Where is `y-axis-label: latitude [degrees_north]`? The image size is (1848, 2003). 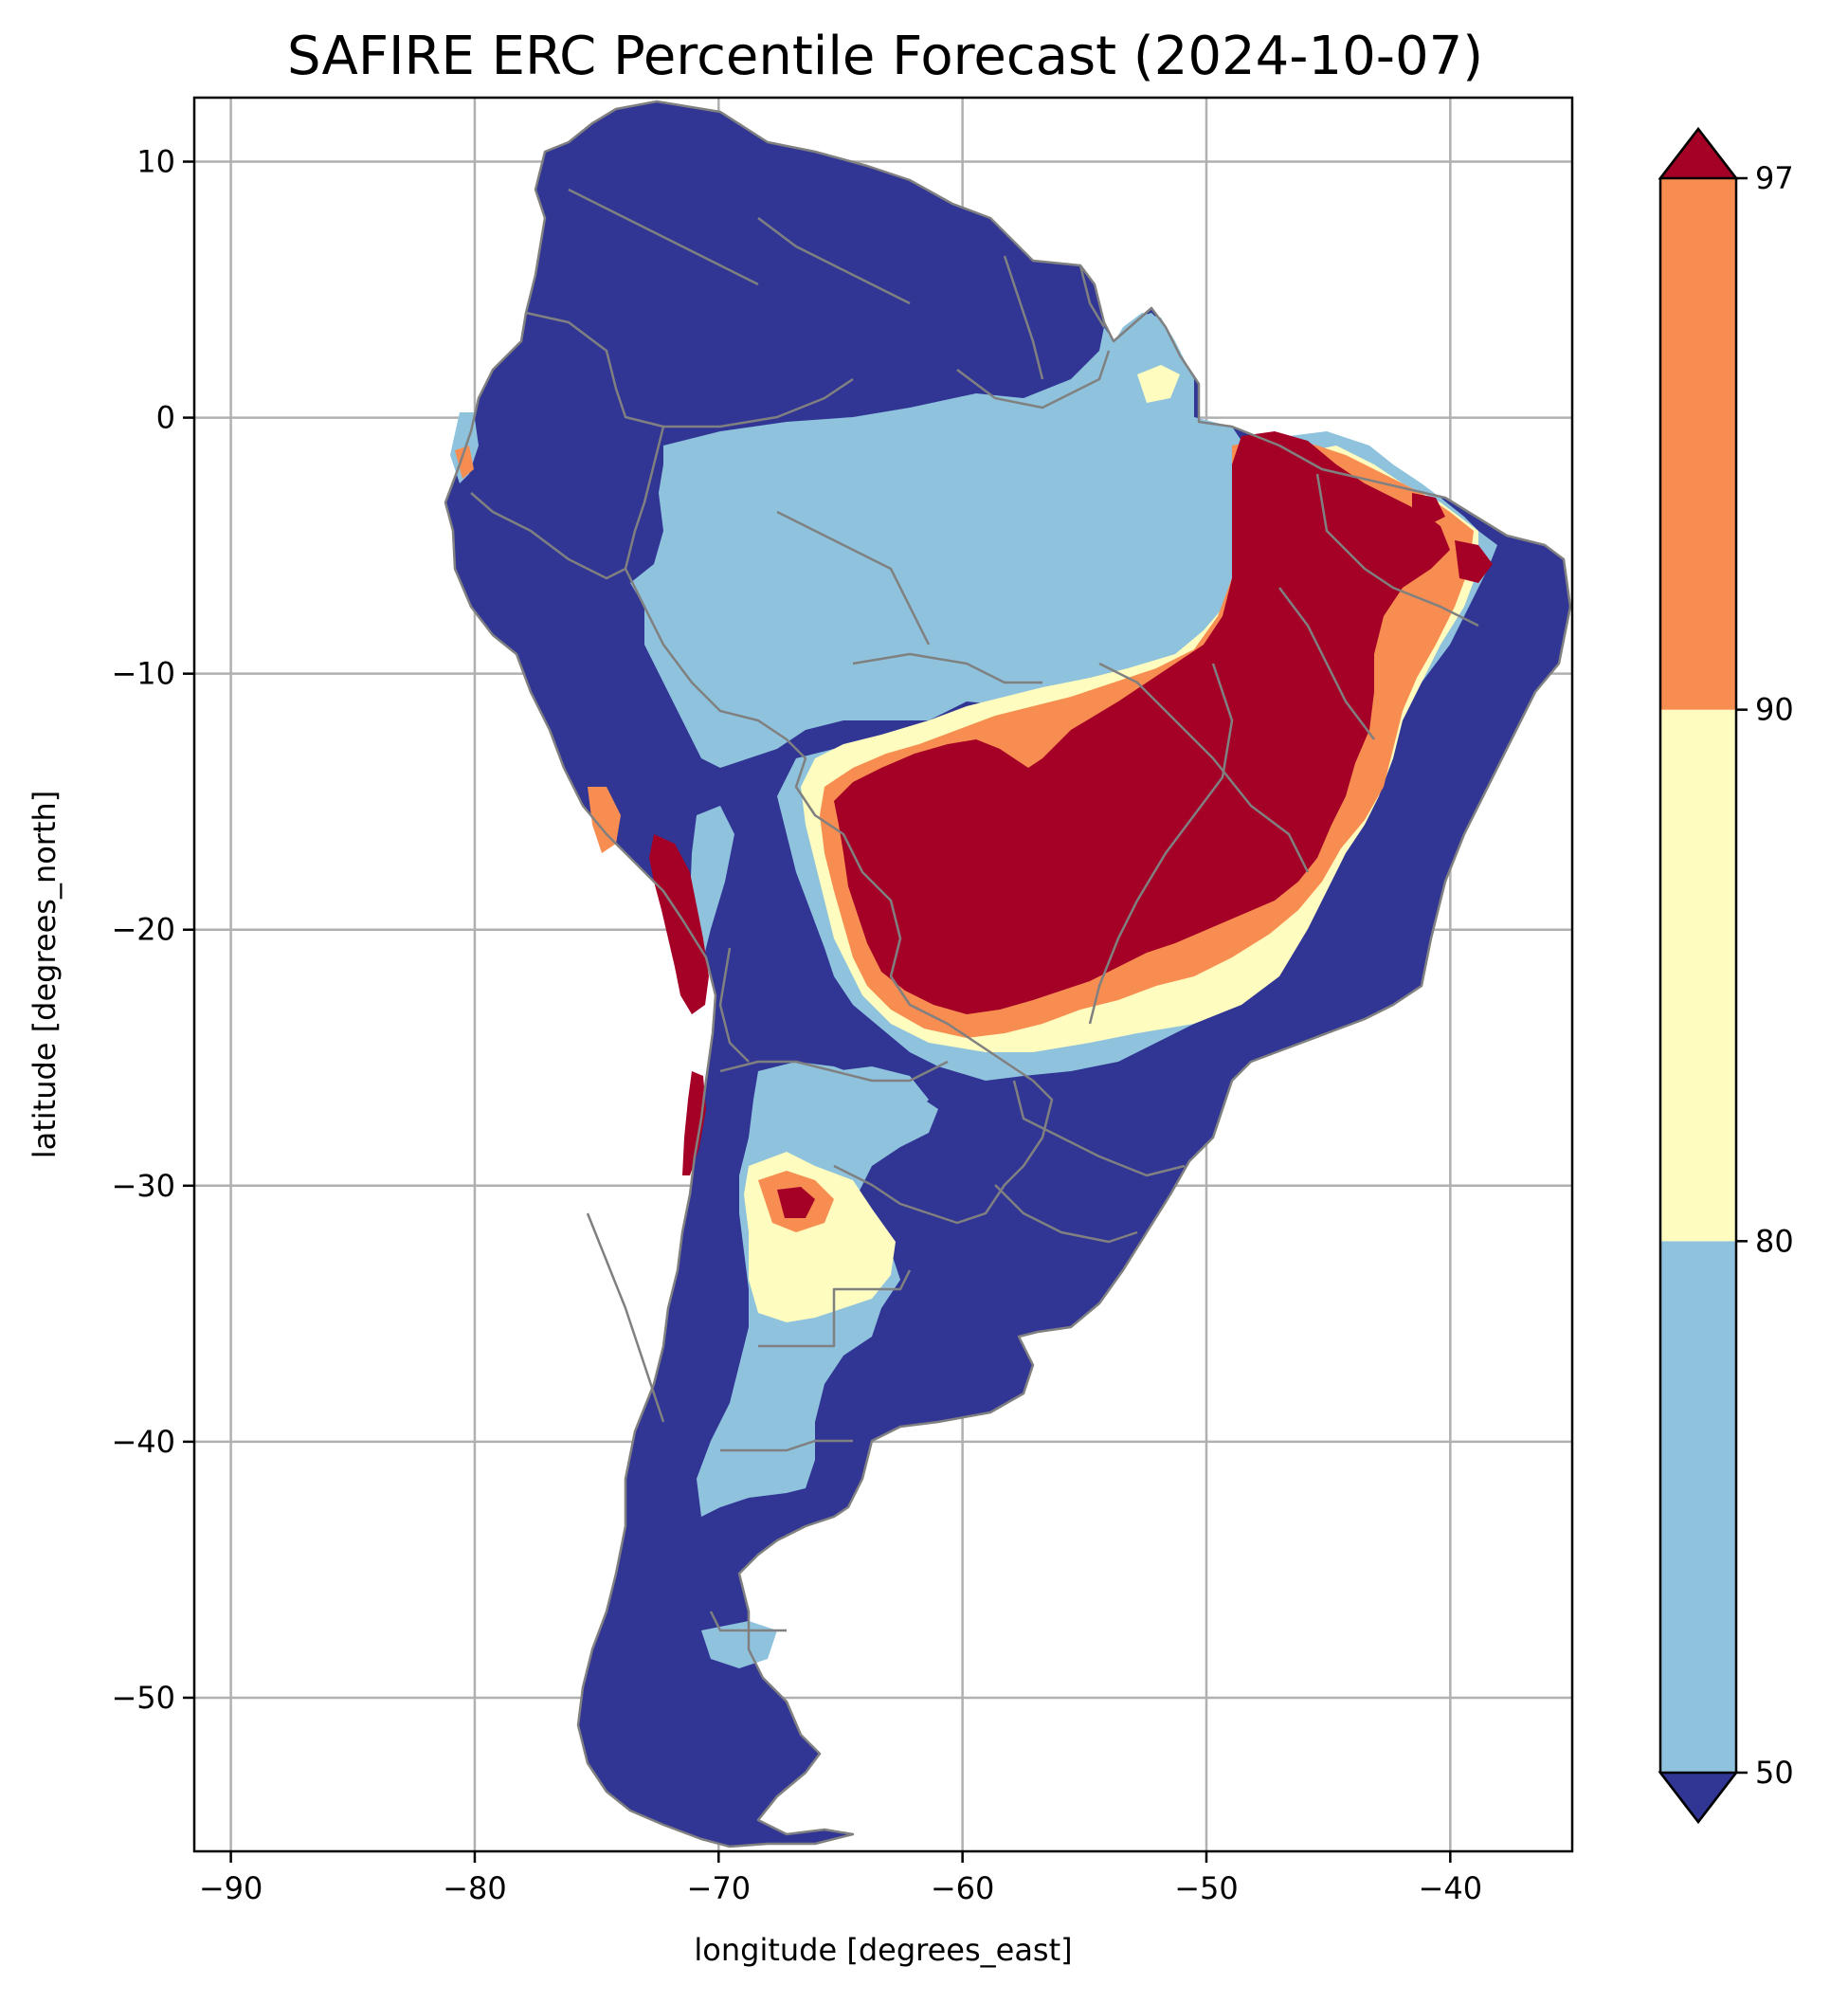 y-axis-label: latitude [degrees_north] is located at coordinates (45, 975).